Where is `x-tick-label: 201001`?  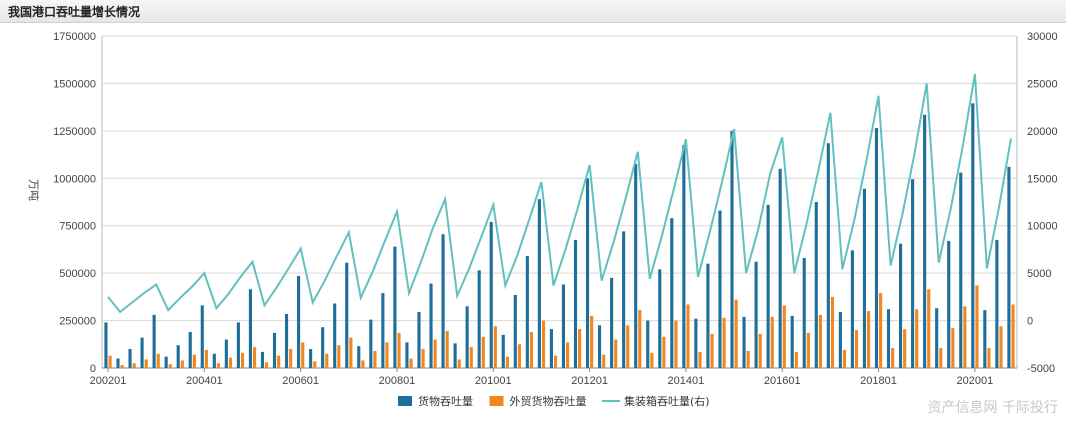
x-tick-label: 201001 is located at coordinates (493, 381).